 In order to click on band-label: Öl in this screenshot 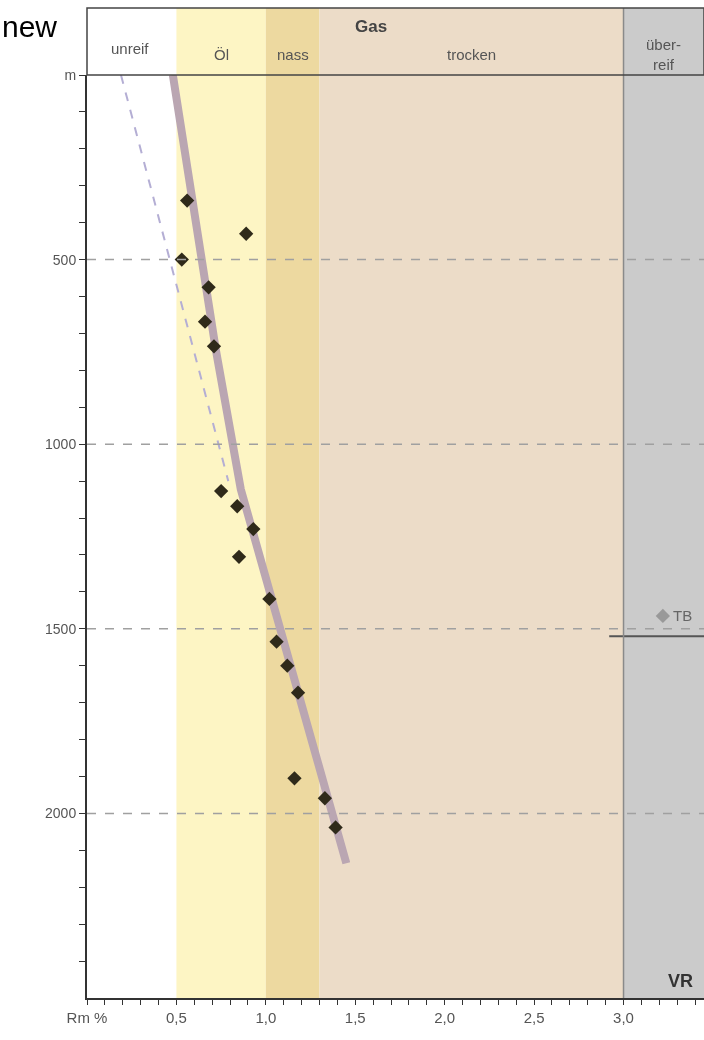, I will do `click(221, 54)`.